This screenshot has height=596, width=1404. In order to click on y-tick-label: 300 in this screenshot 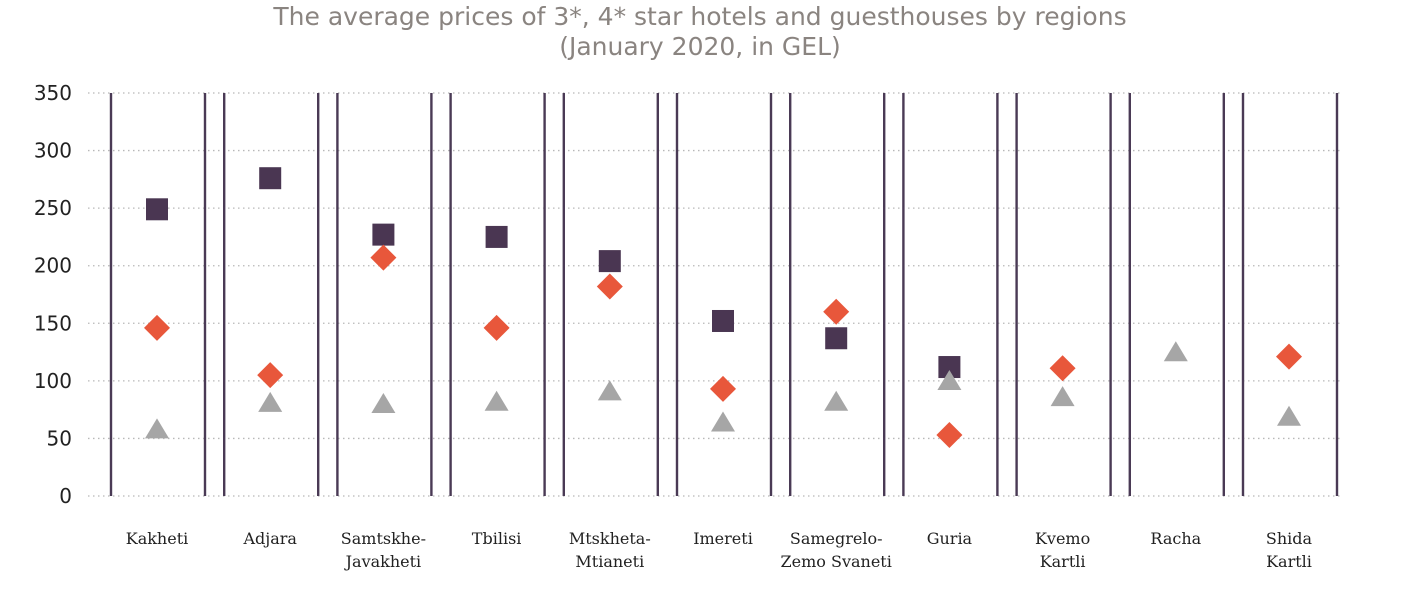, I will do `click(53, 151)`.